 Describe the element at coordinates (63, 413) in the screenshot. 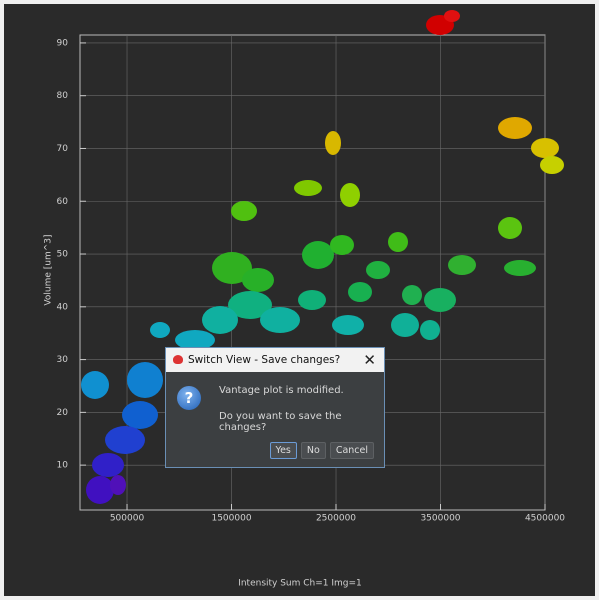

I see `y-tick-label: 20` at that location.